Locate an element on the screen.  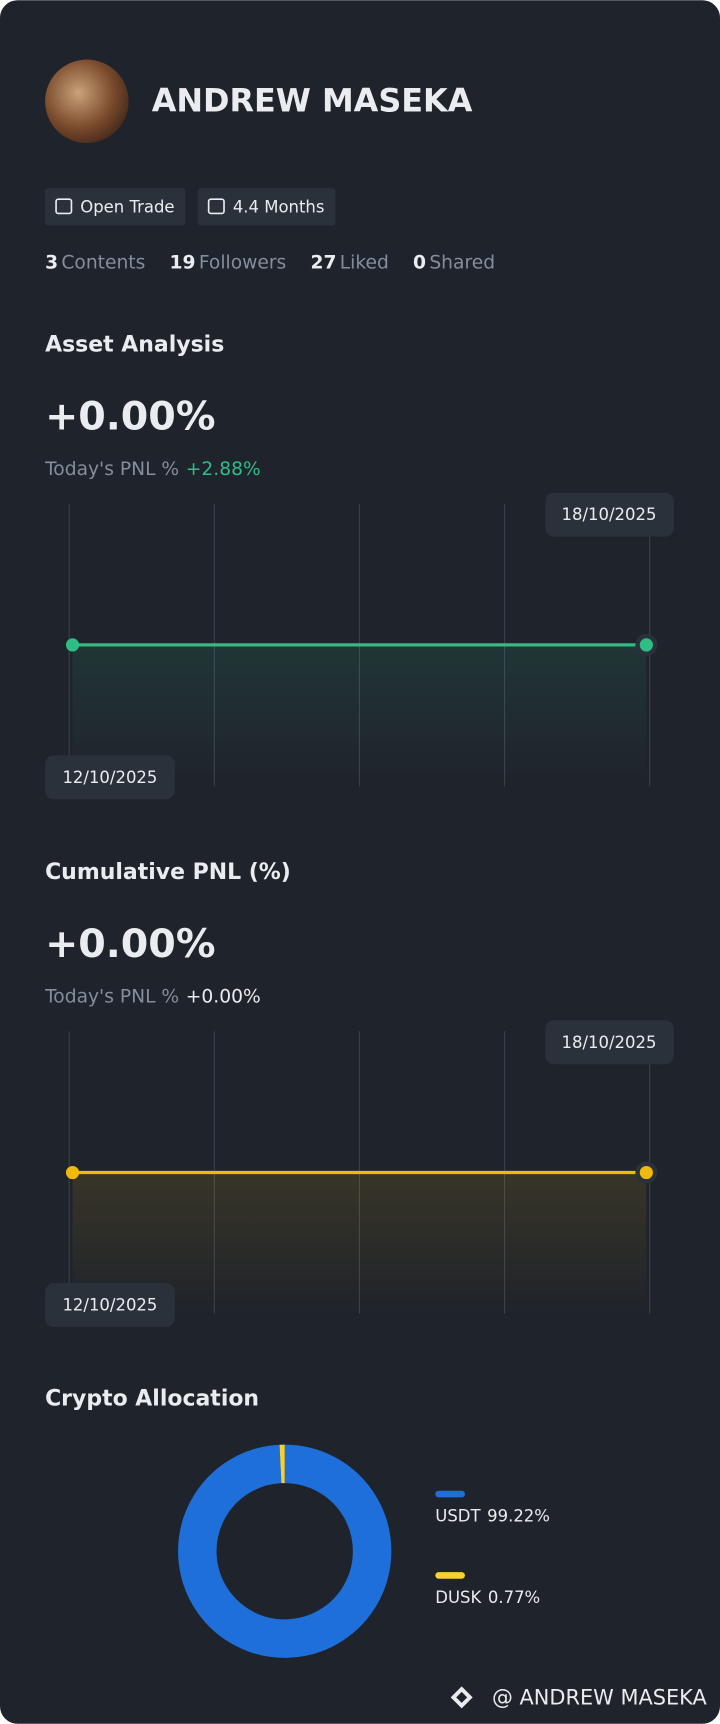
stat-value: 0 is located at coordinates (419, 262).